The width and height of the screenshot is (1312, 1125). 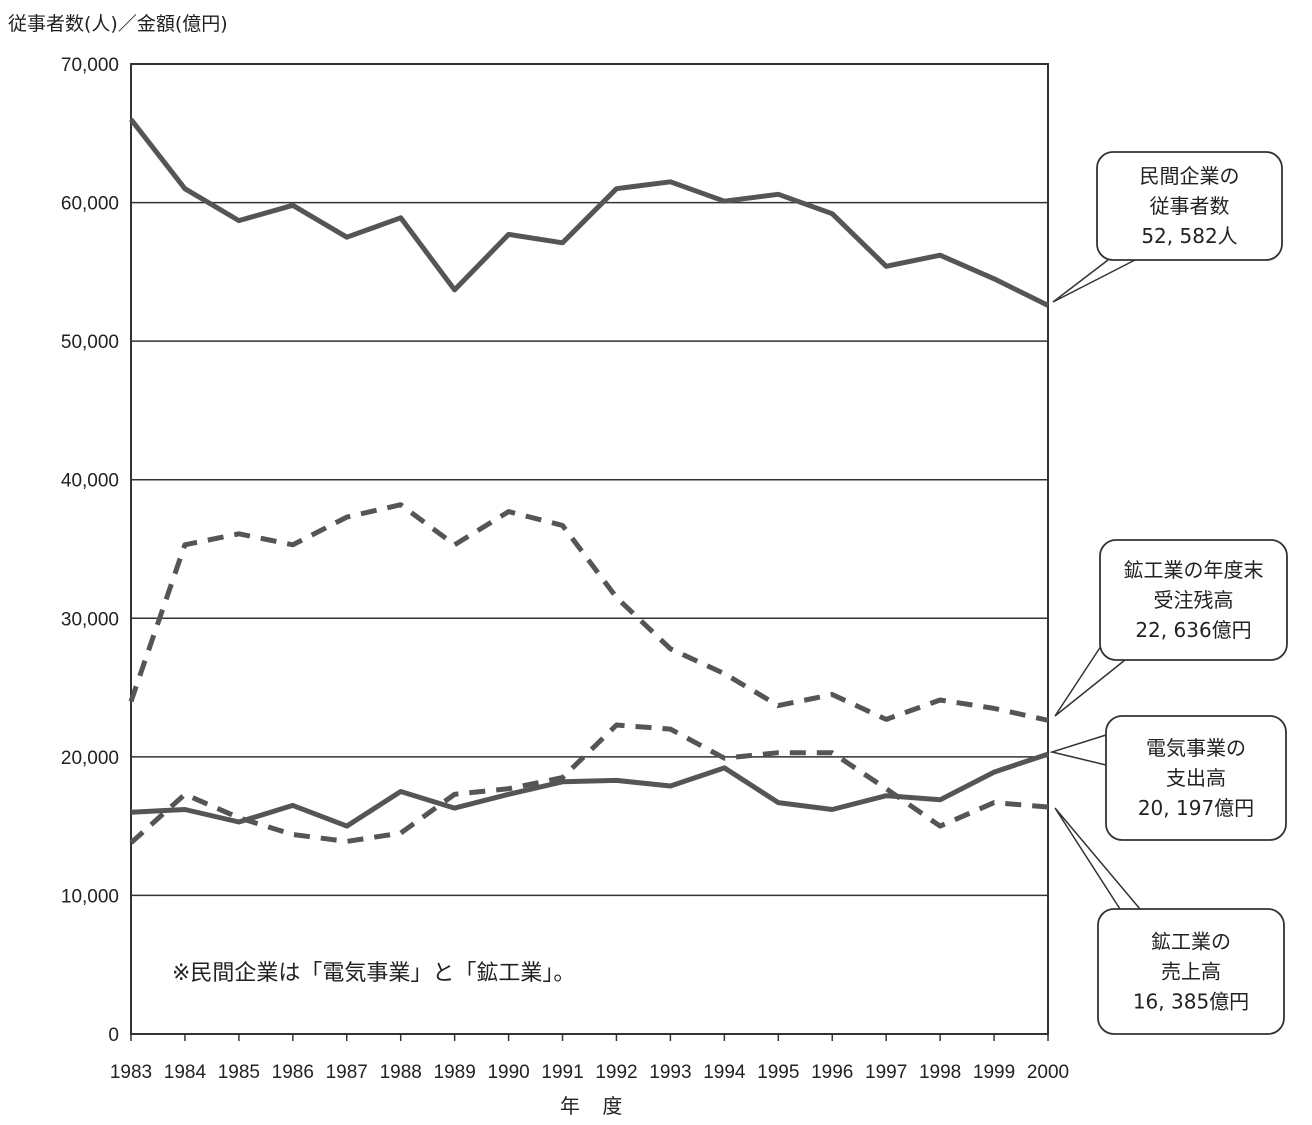 I want to click on callout-line: 売上高, so click(x=1191, y=972).